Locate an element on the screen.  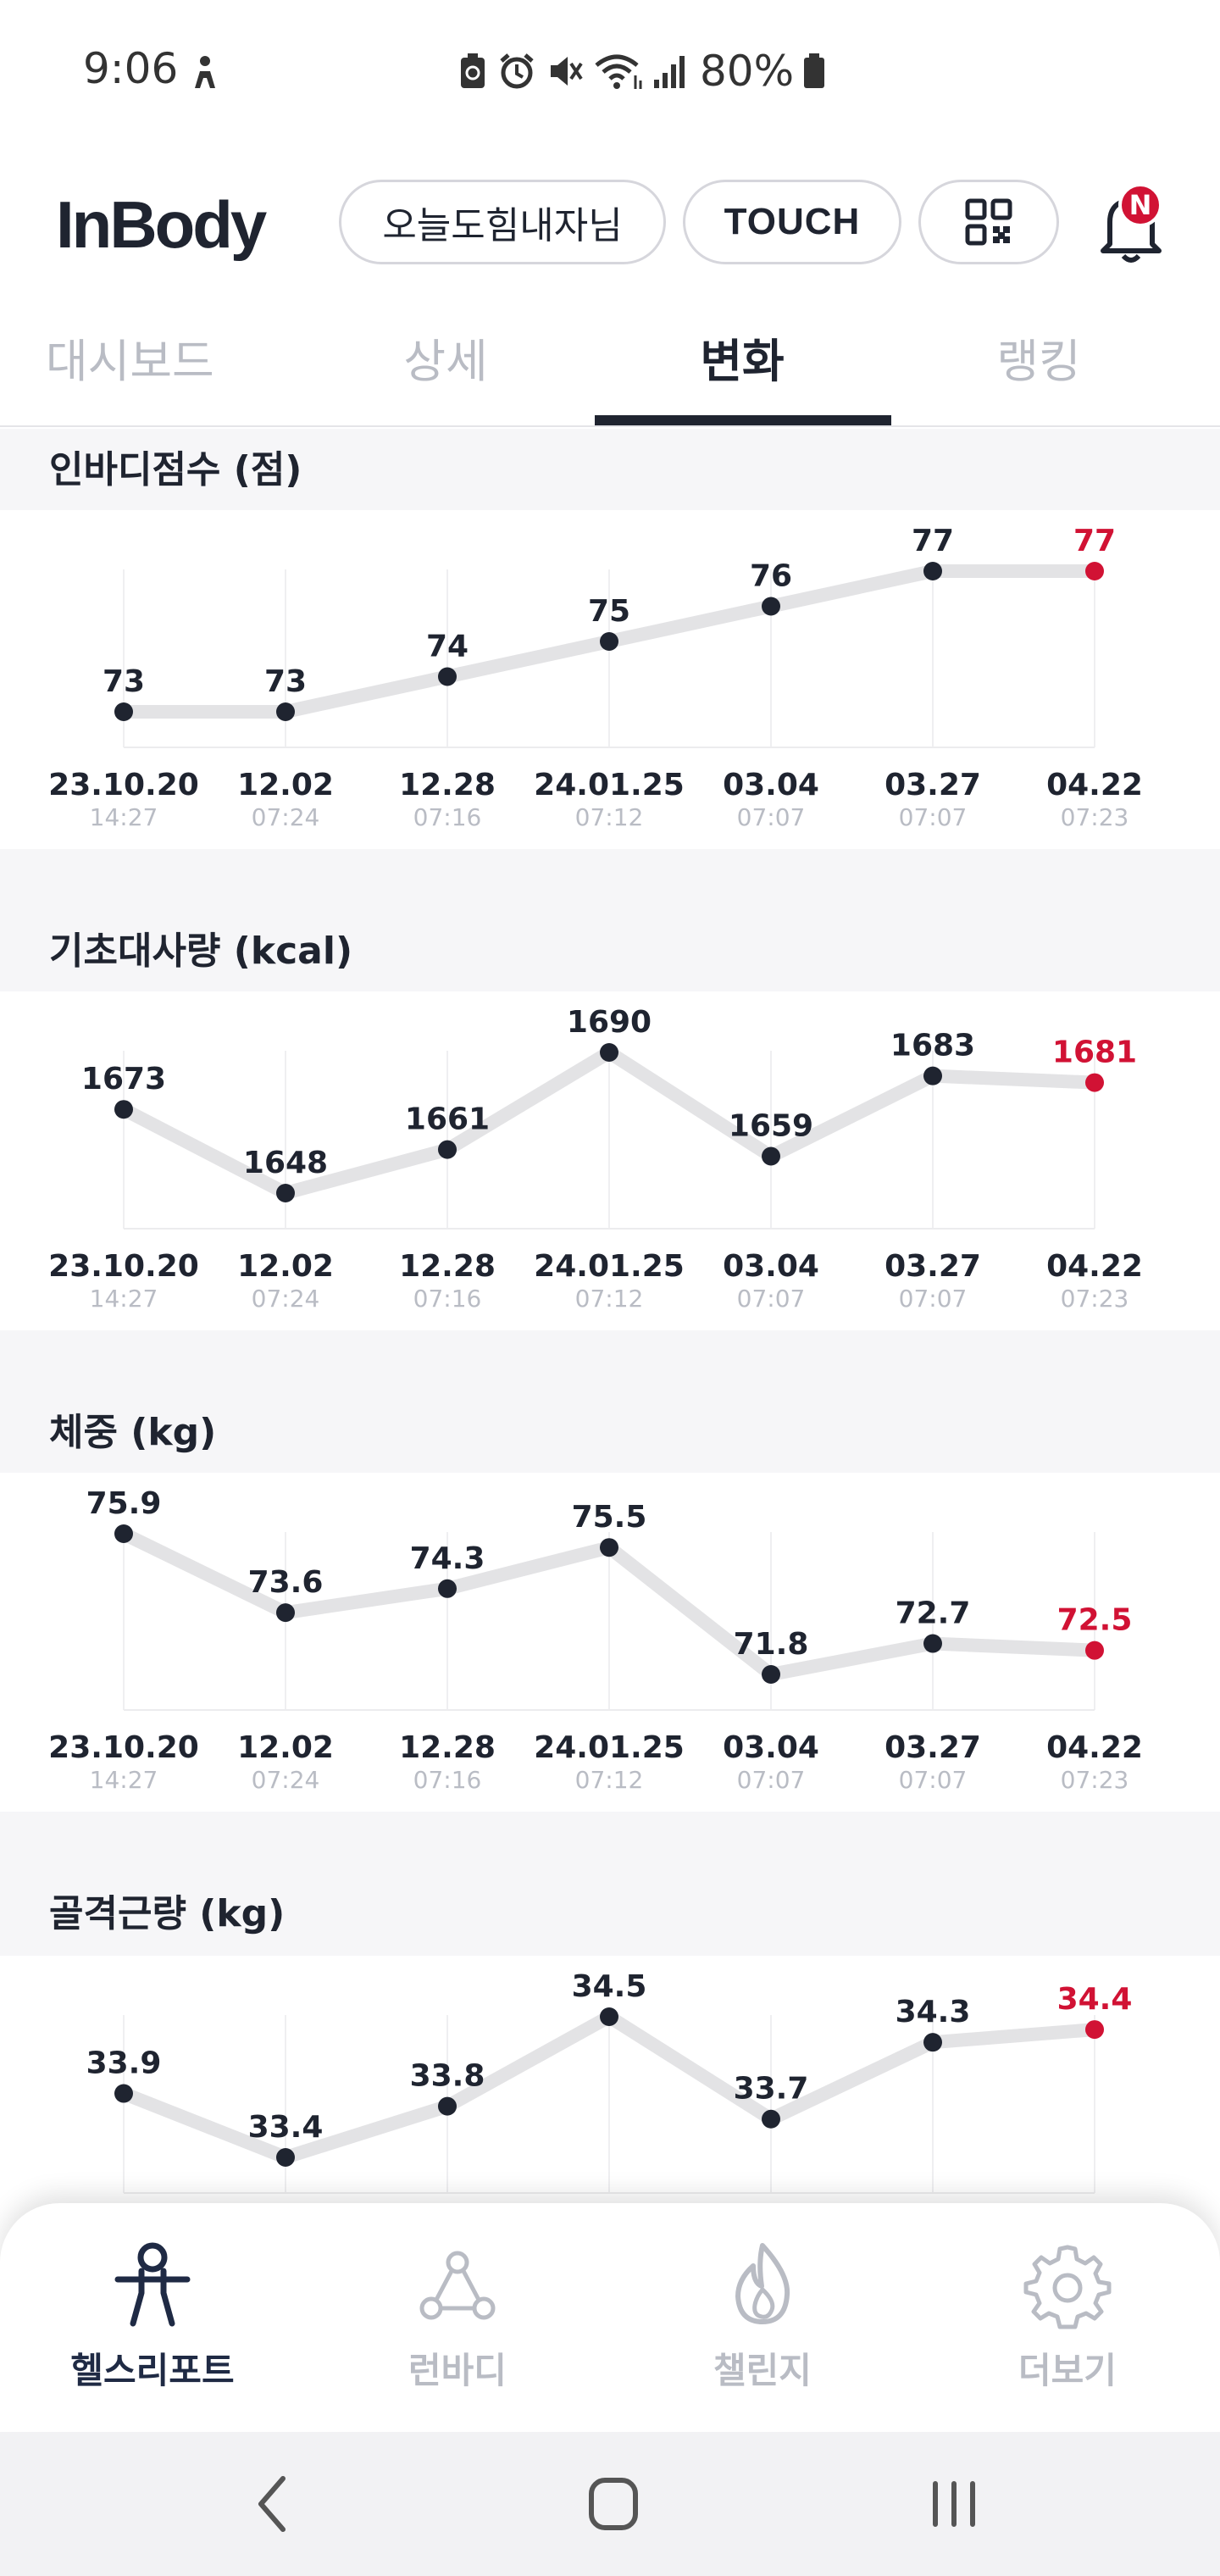
nav-runbody: 런바디 is located at coordinates (457, 2322).